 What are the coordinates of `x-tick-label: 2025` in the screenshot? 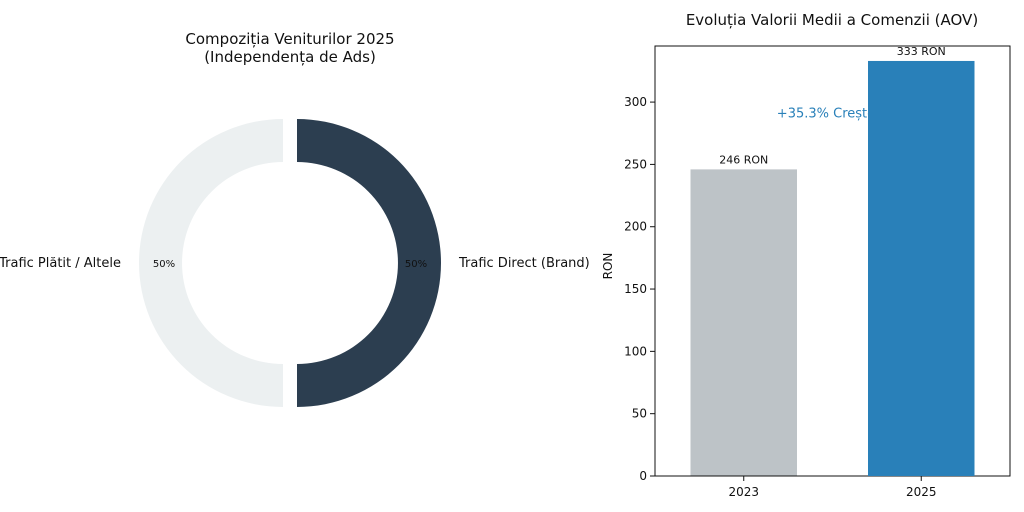 It's located at (921, 492).